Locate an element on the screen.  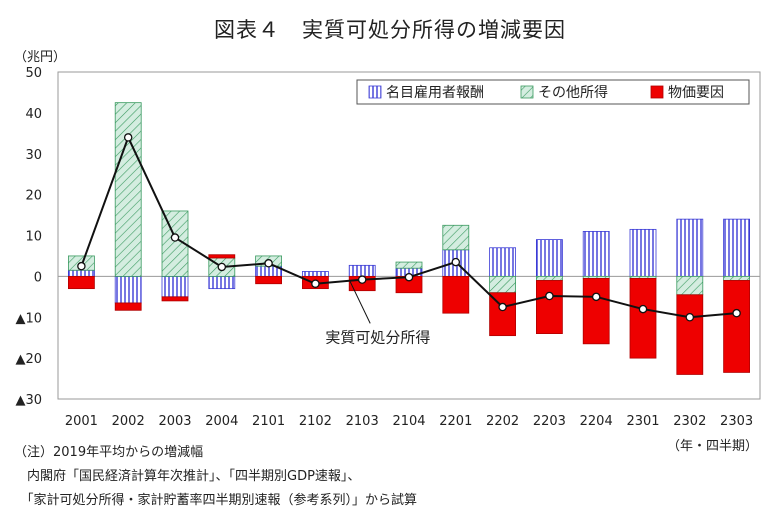
note-line-3: 「家計可処分所得・家計貯蓄率四半期別速報（参考系列）」から試算 is located at coordinates (216, 500).